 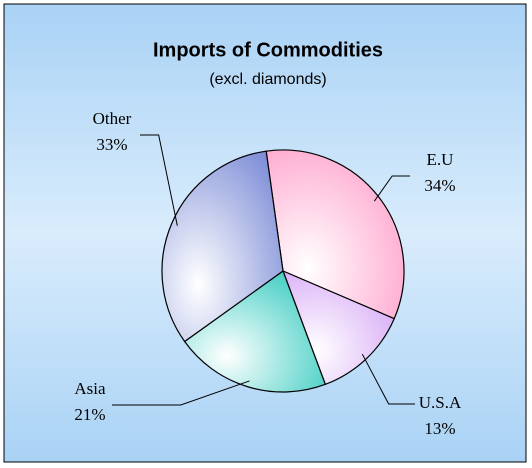 What do you see at coordinates (440, 159) in the screenshot?
I see `slice-label: E.U` at bounding box center [440, 159].